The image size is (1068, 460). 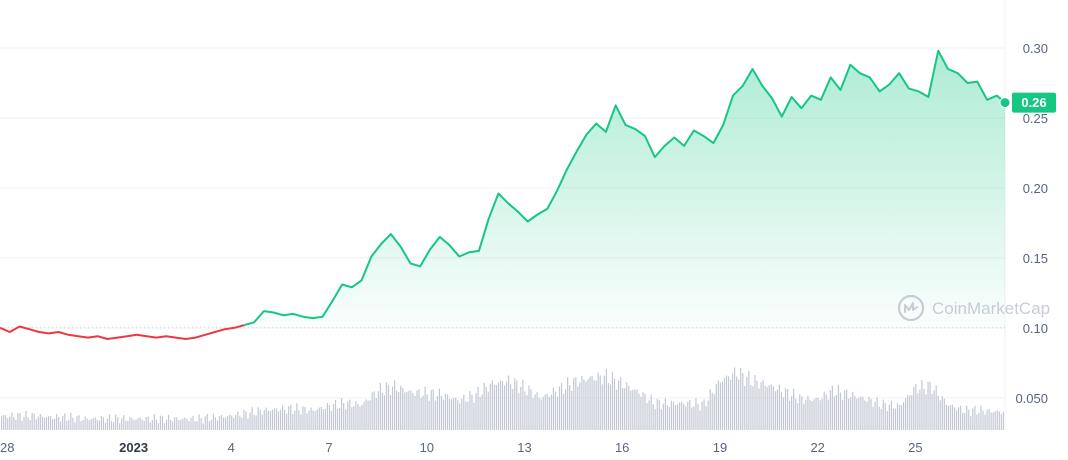 What do you see at coordinates (461, 447) in the screenshot?
I see `x-axis-ticks: 28 2023 4 7 10 13 16 19 22 25` at bounding box center [461, 447].